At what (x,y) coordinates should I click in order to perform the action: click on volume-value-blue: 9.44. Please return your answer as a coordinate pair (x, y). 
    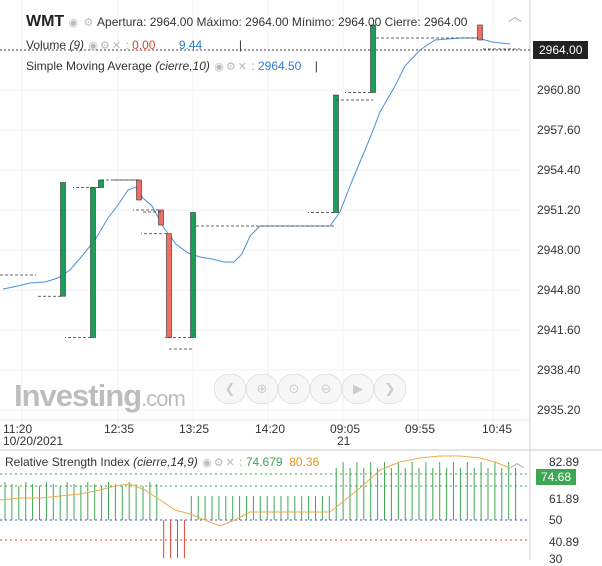
    Looking at the image, I should click on (190, 45).